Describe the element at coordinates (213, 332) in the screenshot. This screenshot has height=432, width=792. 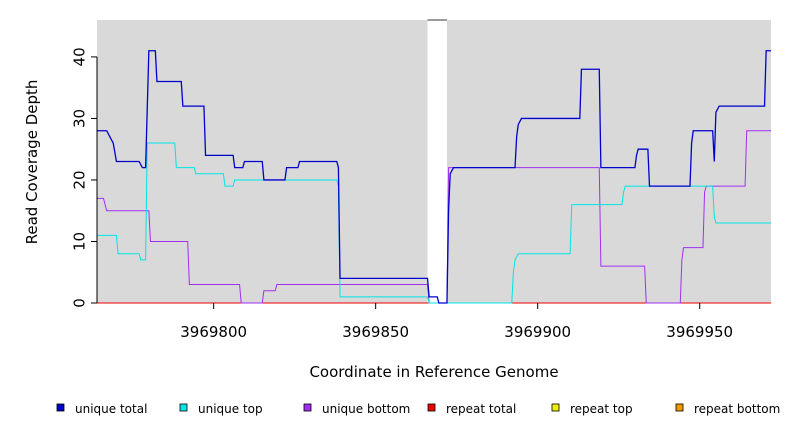
I see `x-tick-label: 3969800` at that location.